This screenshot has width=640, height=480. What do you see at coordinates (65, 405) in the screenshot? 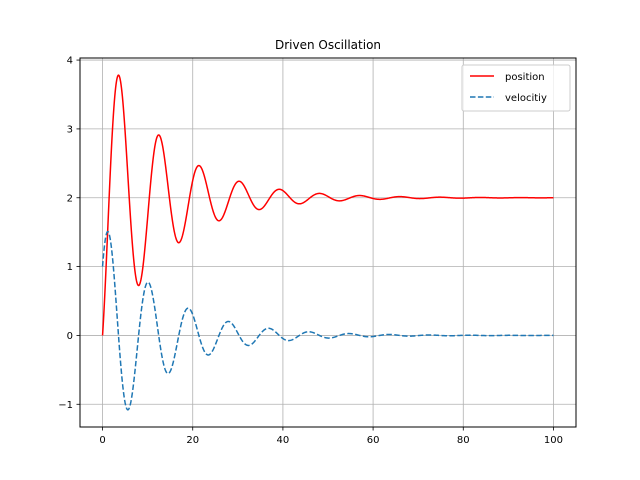
I see `y-tick-label: −1` at bounding box center [65, 405].